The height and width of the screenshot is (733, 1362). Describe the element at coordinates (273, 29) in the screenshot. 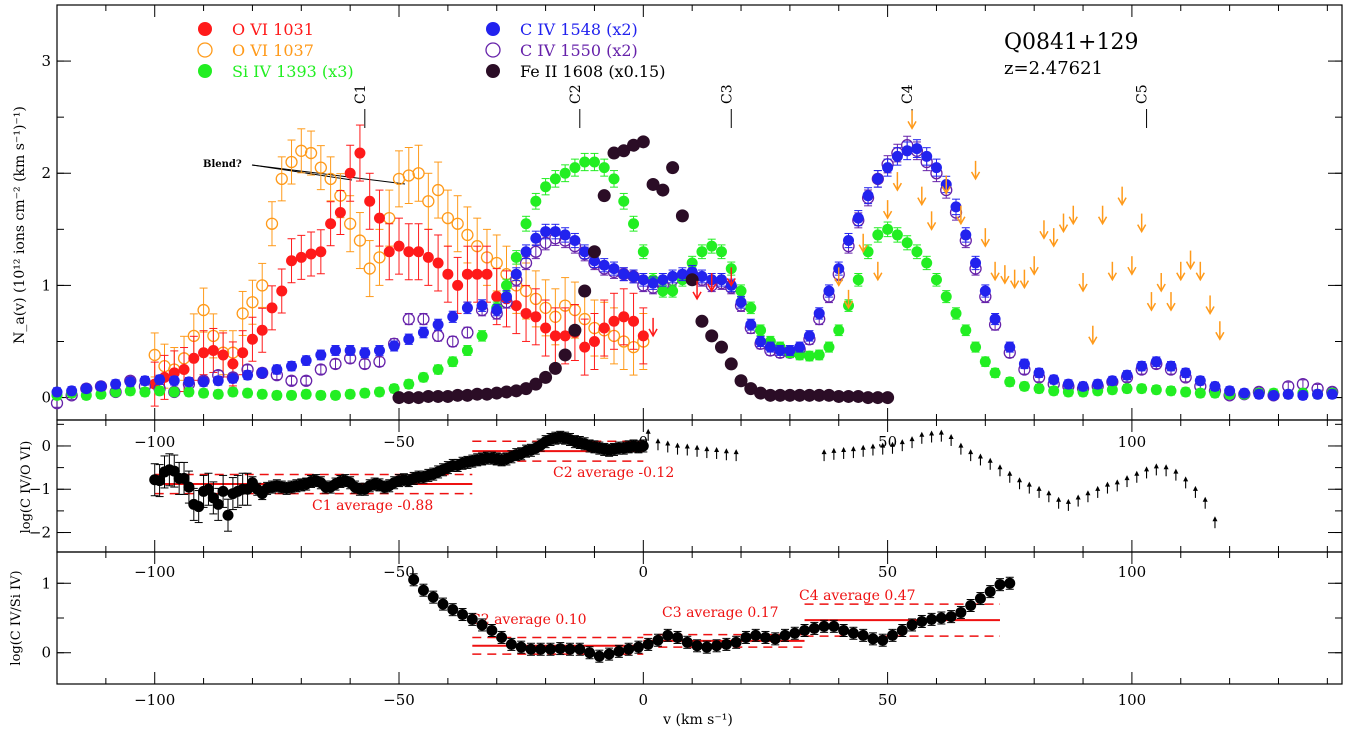

I see `legend-label: O VI 1031` at that location.